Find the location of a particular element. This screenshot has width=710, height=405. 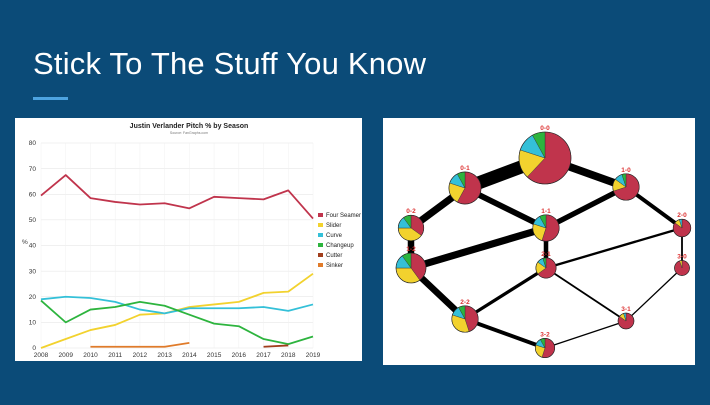

count-node-3-1: 3-1 is located at coordinates (626, 318).